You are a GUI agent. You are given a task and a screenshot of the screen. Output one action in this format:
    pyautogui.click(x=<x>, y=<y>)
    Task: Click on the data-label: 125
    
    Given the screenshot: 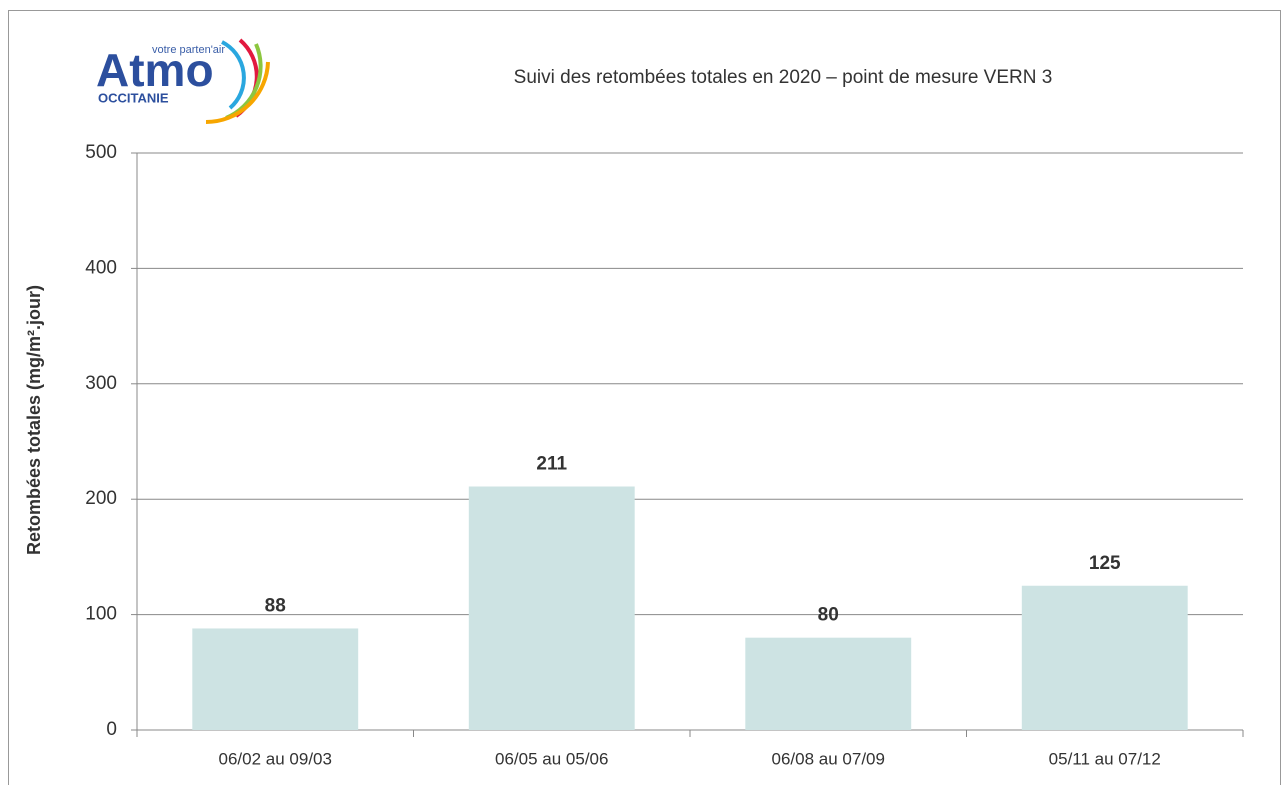 What is the action you would take?
    pyautogui.click(x=1105, y=563)
    